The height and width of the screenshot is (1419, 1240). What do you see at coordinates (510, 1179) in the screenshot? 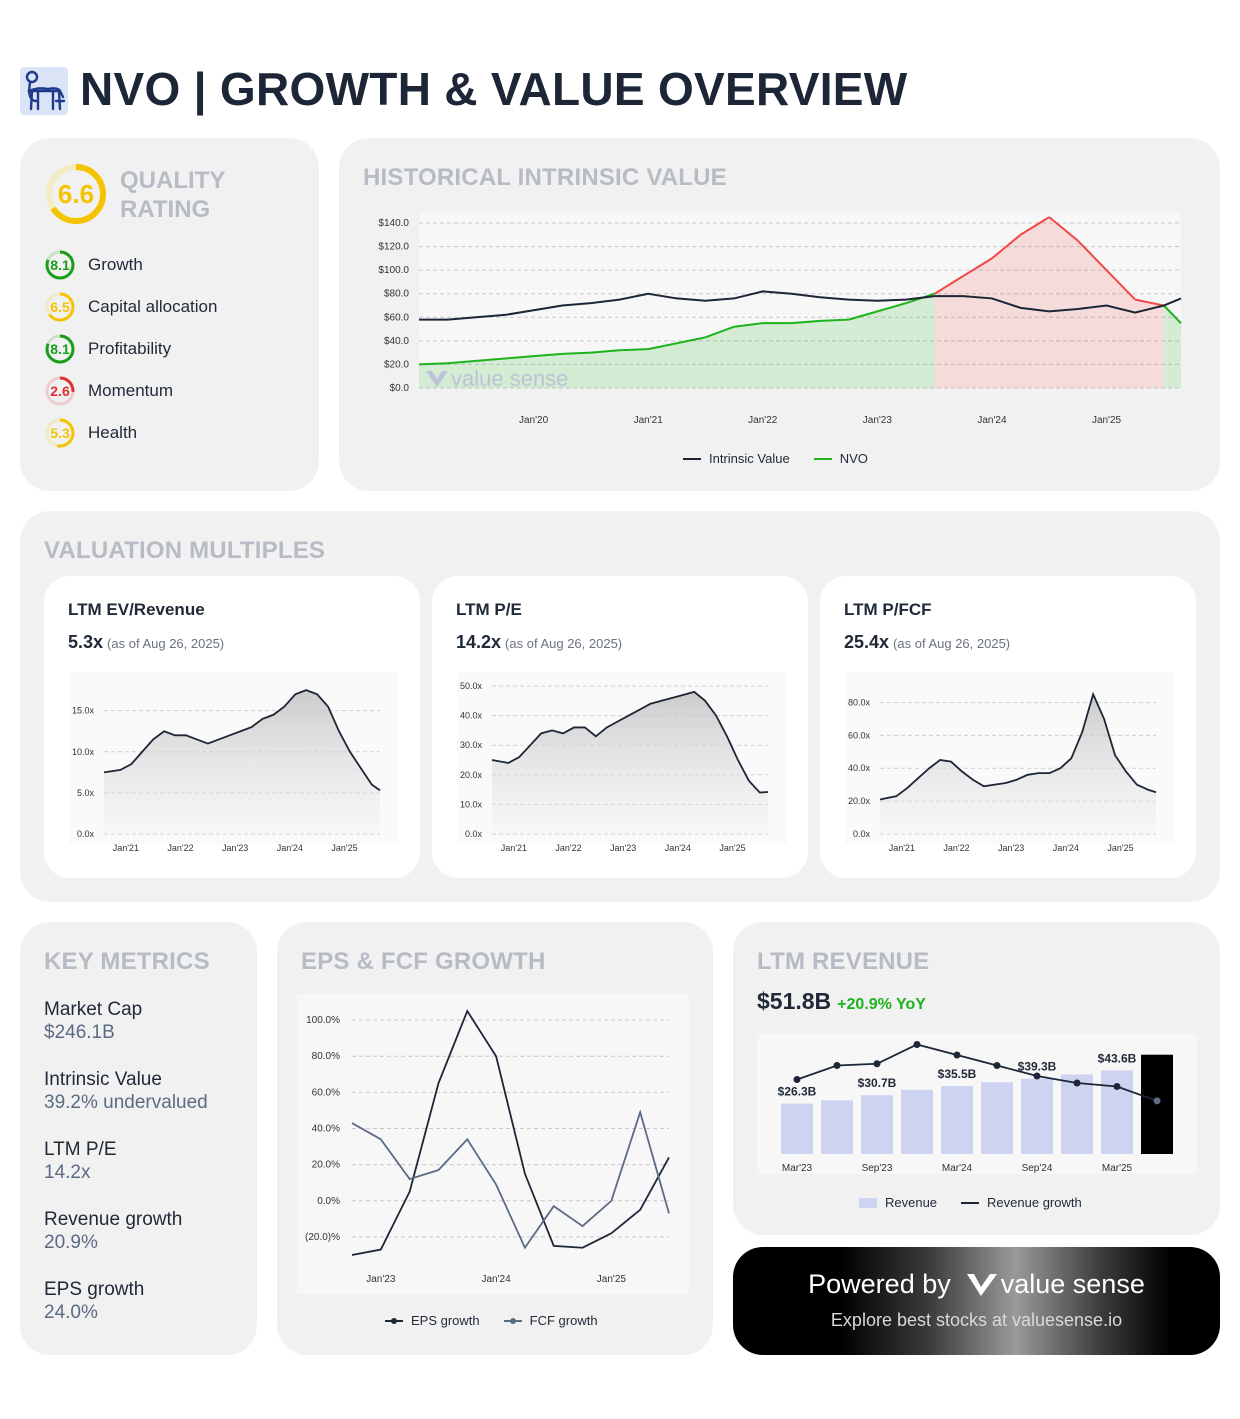
I see `fcf-growth-line` at bounding box center [510, 1179].